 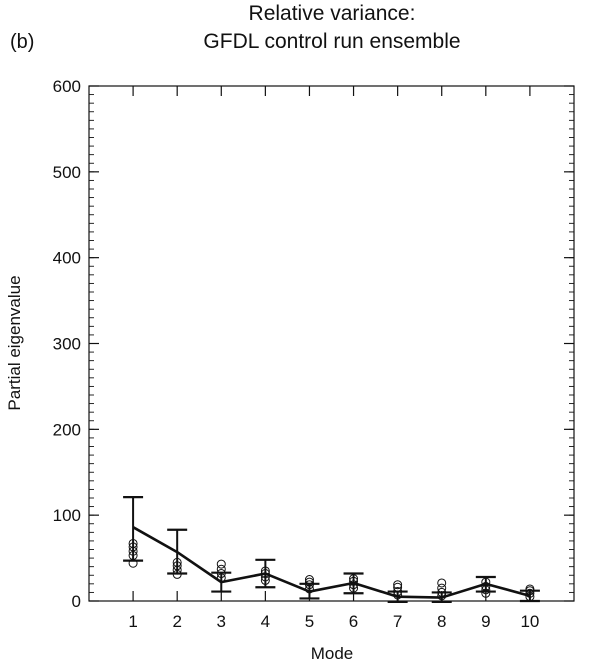 I want to click on x-tick-label: 5, so click(x=309, y=621).